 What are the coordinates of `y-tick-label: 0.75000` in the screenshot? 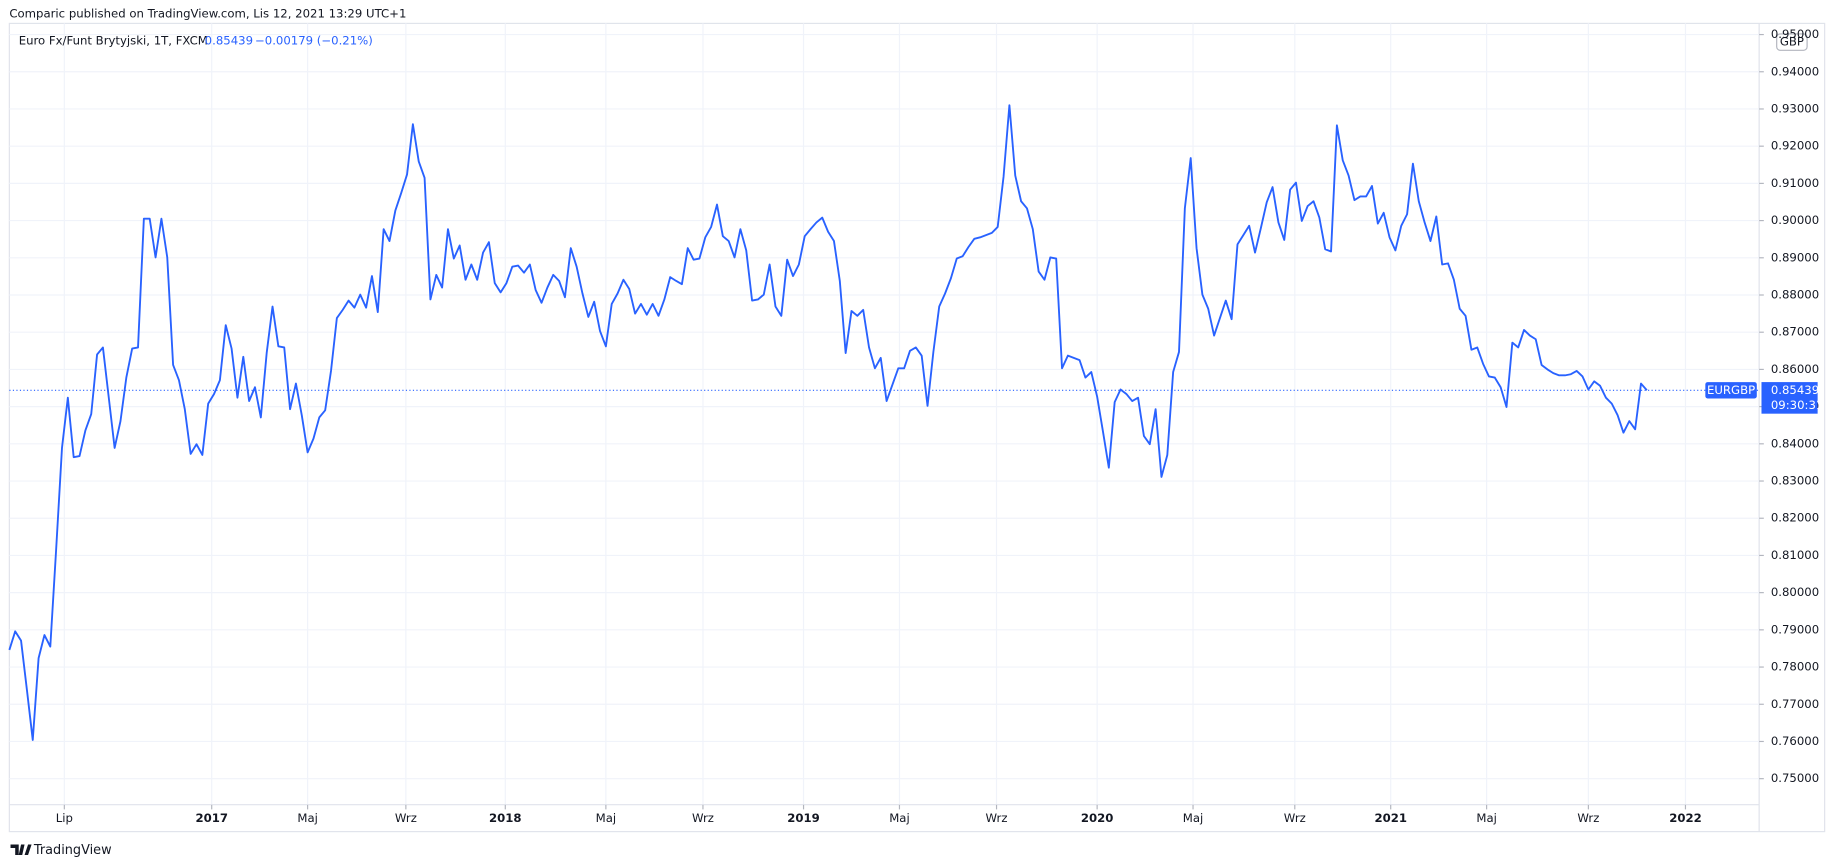 It's located at (1795, 778).